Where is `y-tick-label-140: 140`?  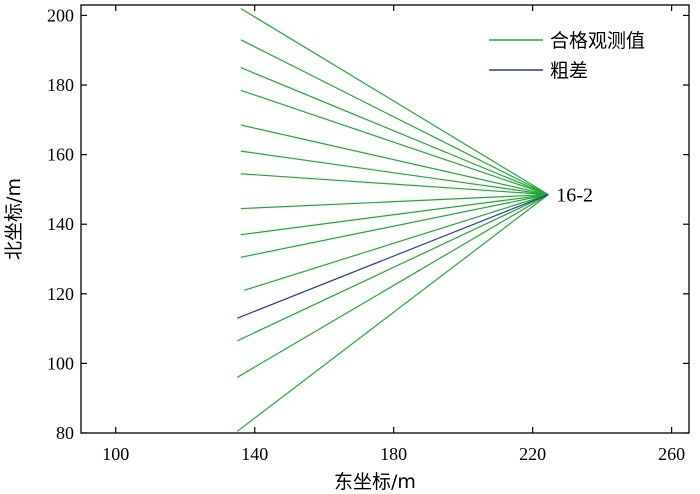 y-tick-label-140: 140 is located at coordinates (60, 224).